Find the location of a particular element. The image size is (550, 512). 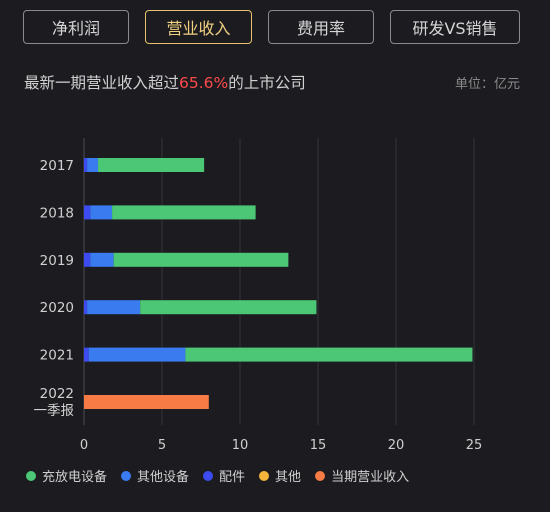

bar-segment-current is located at coordinates (146, 402).